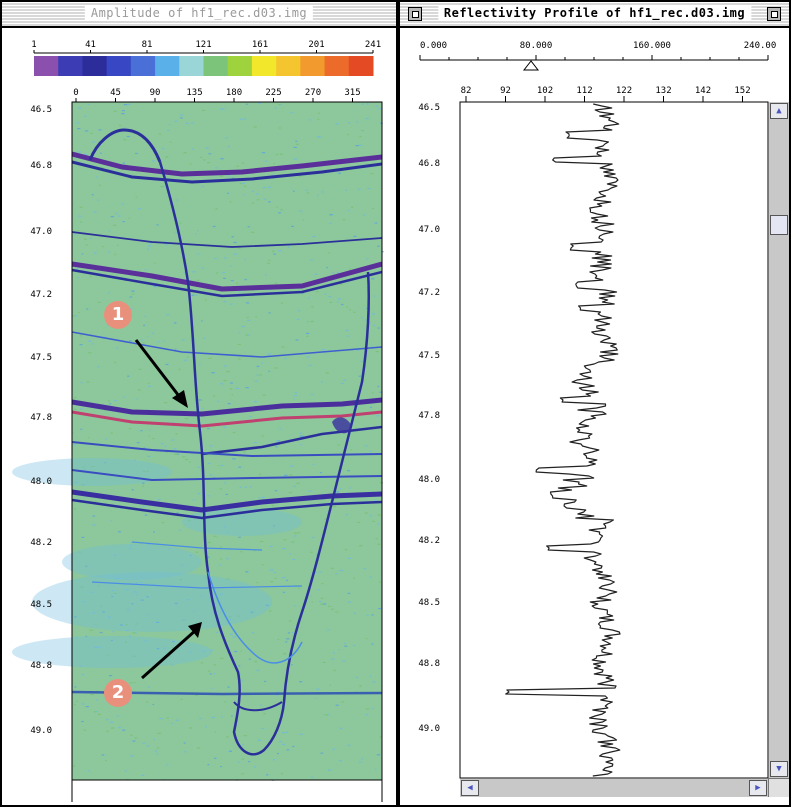 The width and height of the screenshot is (791, 807). I want to click on reflectivity-window-titlebar: Reflectivity Profile of hf1_rec.d03.img, so click(594, 15).